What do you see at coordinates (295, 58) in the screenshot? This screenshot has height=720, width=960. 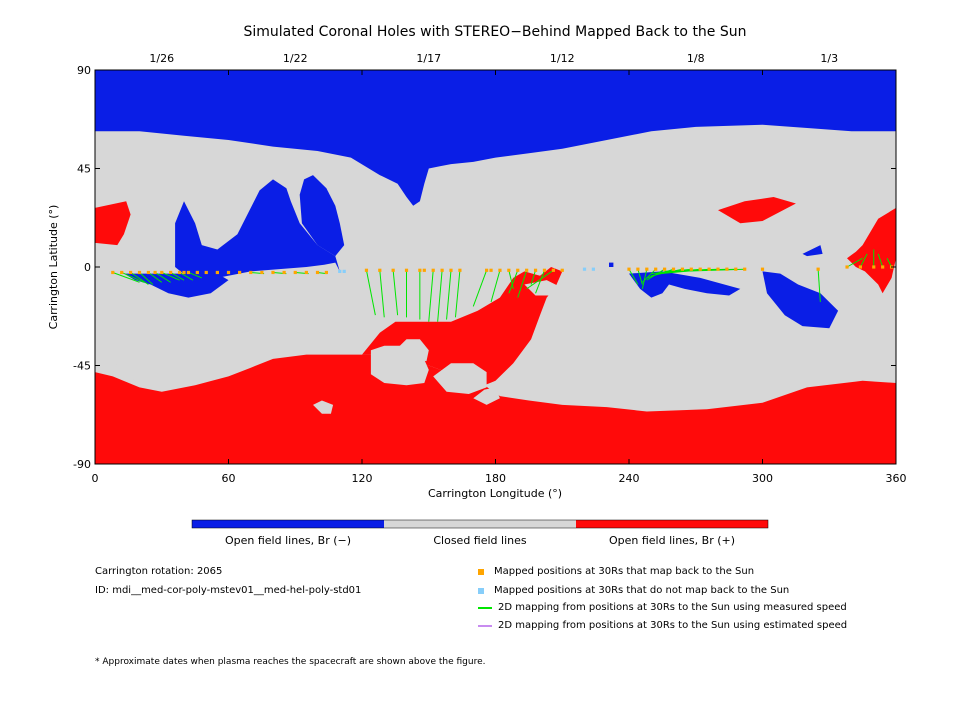 I see `top-date-label-1: 1/22` at bounding box center [295, 58].